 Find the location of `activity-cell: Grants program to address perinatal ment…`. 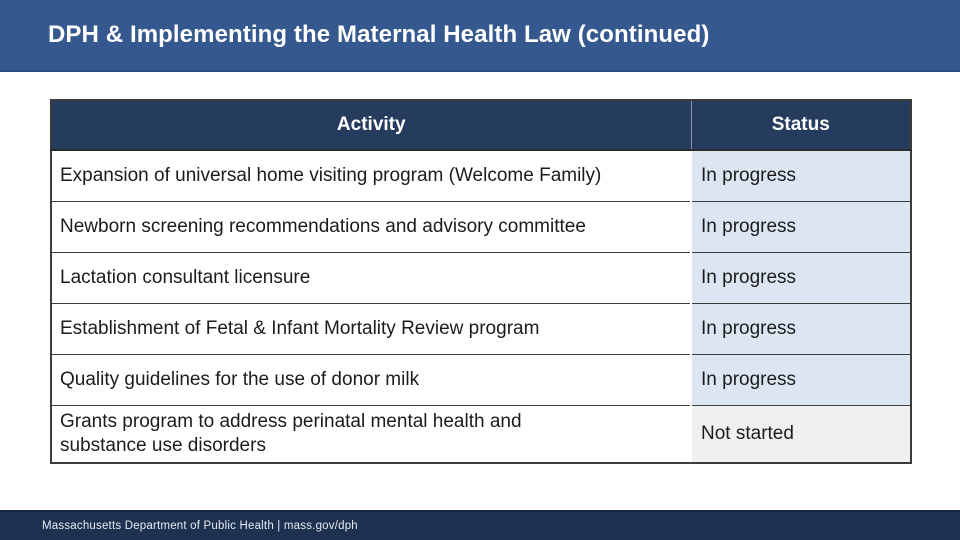

activity-cell: Grants program to address perinatal ment… is located at coordinates (371, 434).